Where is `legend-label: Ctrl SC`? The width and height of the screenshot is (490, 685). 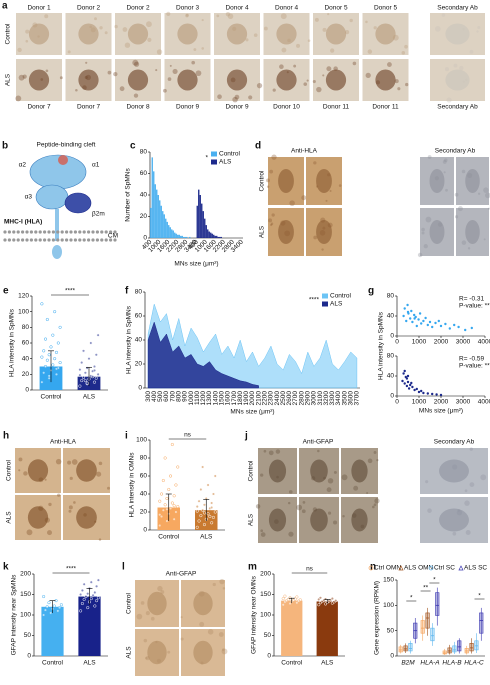
legend-label: Ctrl SC is located at coordinates (444, 568).